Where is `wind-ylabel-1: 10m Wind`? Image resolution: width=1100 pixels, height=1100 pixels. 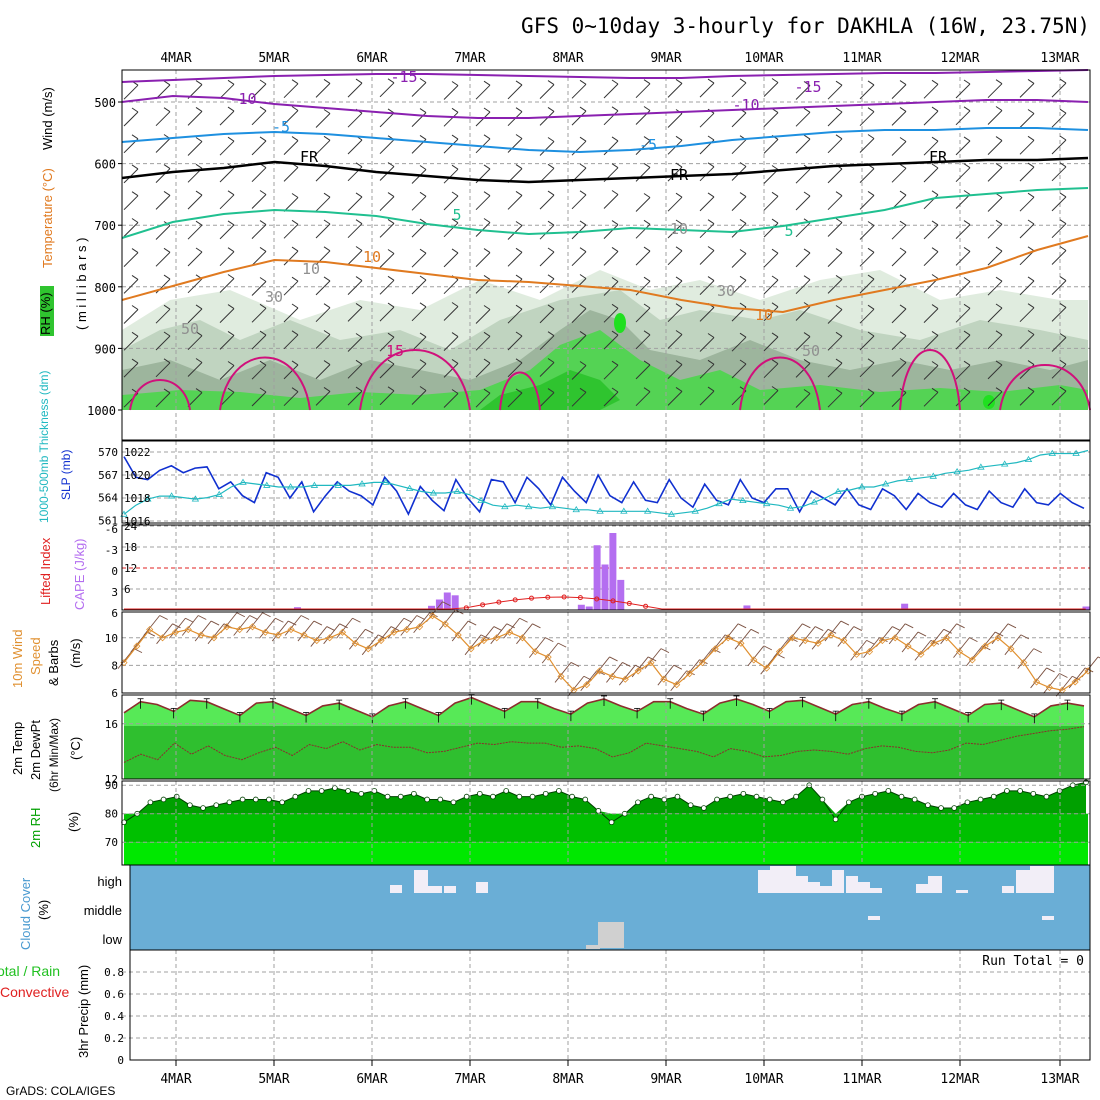 wind-ylabel-1: 10m Wind is located at coordinates (17, 658).